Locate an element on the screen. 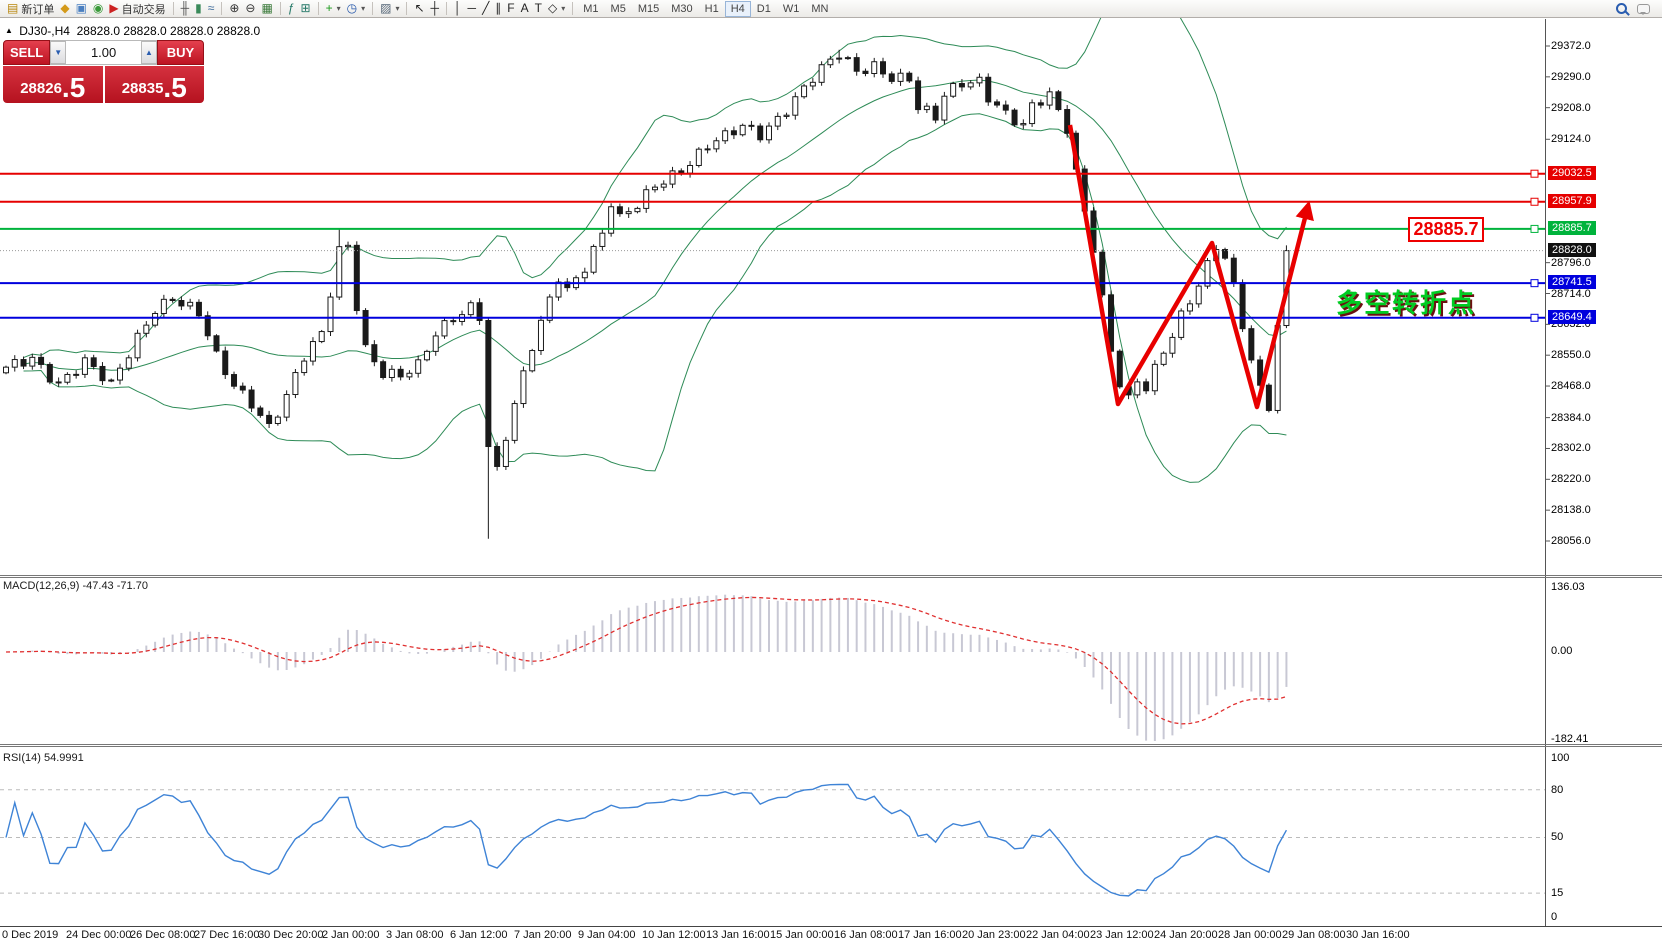  equidistant-channel-icon: ∥ is located at coordinates (498, 8).